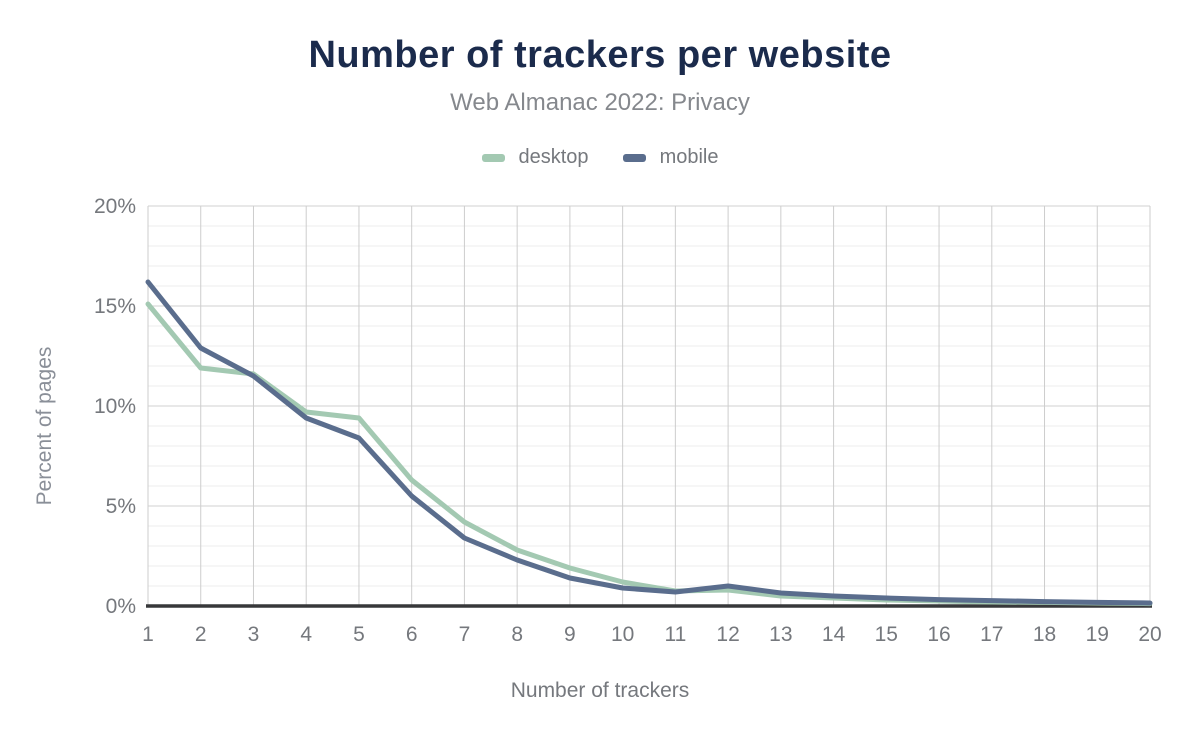 This screenshot has height=742, width=1200. Describe the element at coordinates (121, 606) in the screenshot. I see `y-tick-label: 0%` at that location.